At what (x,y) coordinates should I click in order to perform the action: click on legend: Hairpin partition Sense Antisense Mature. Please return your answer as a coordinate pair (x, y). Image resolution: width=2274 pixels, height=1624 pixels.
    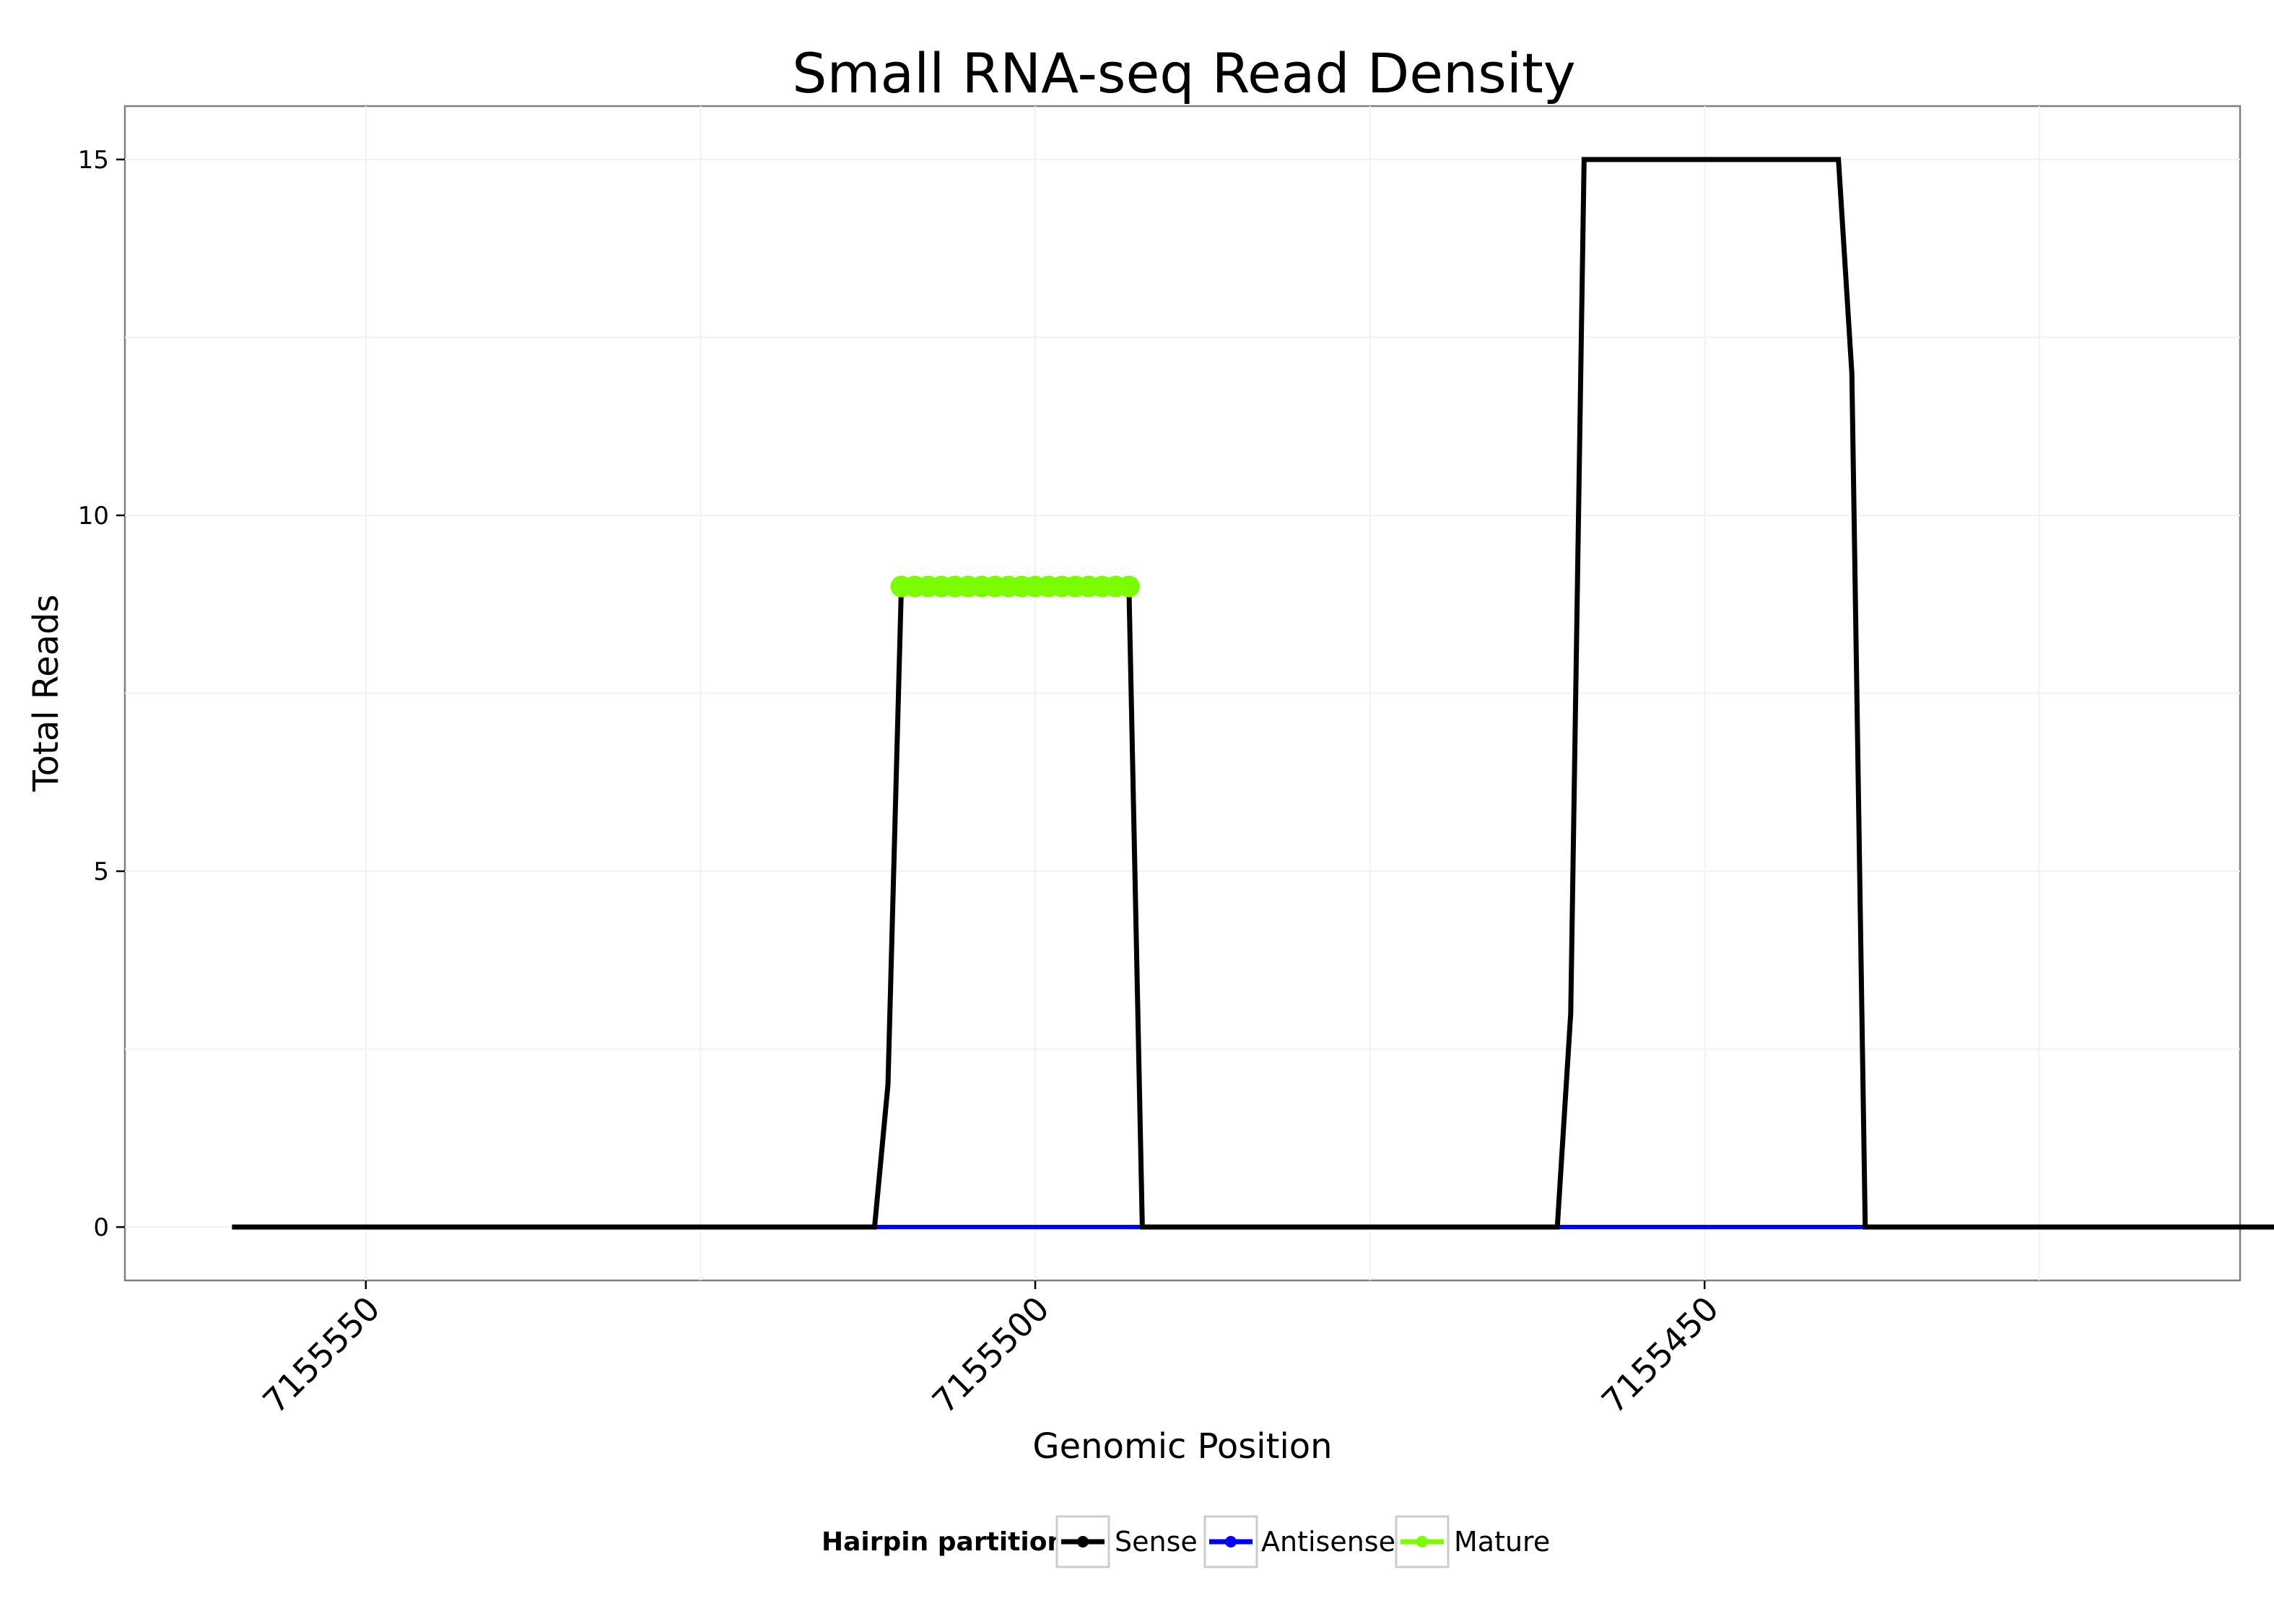
    Looking at the image, I should click on (1186, 1541).